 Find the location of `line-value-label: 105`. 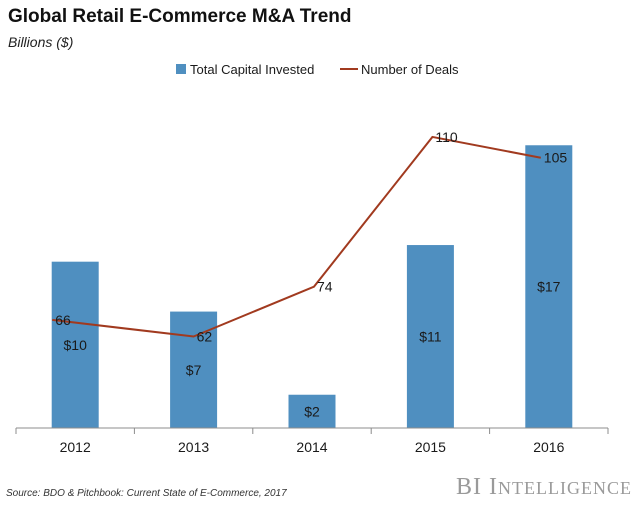

line-value-label: 105 is located at coordinates (556, 158).